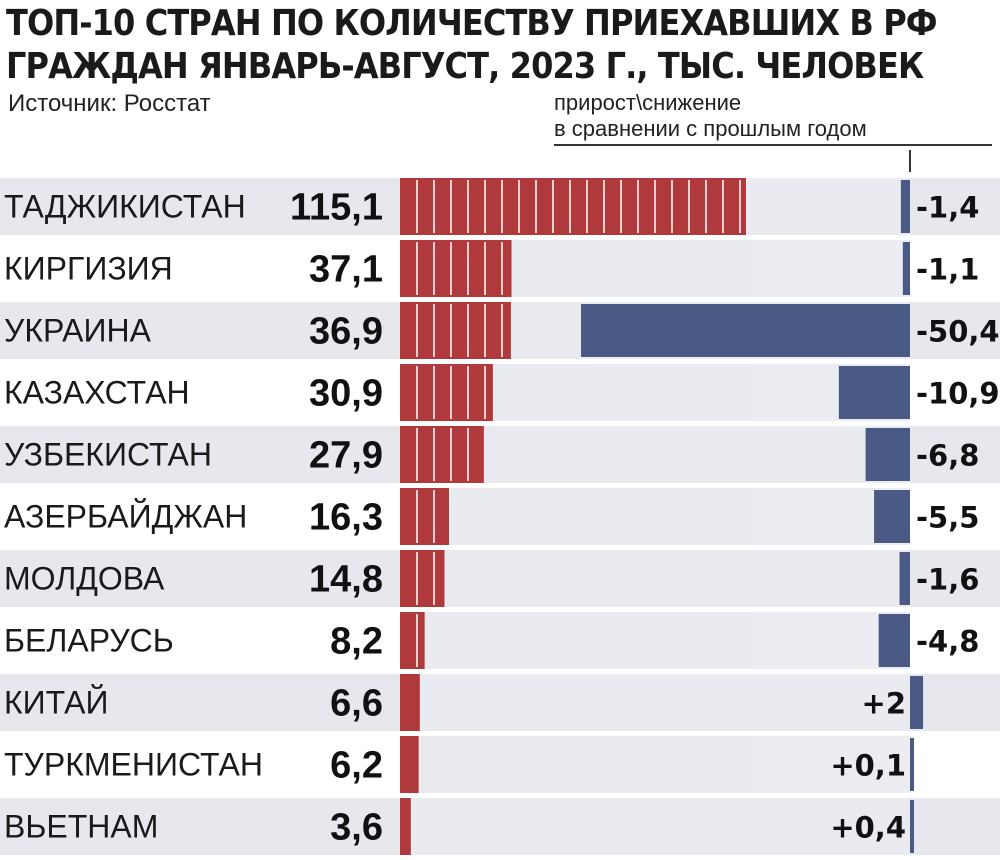 The height and width of the screenshot is (860, 1000). Describe the element at coordinates (884, 704) in the screenshot. I see `delta-label: +2` at that location.